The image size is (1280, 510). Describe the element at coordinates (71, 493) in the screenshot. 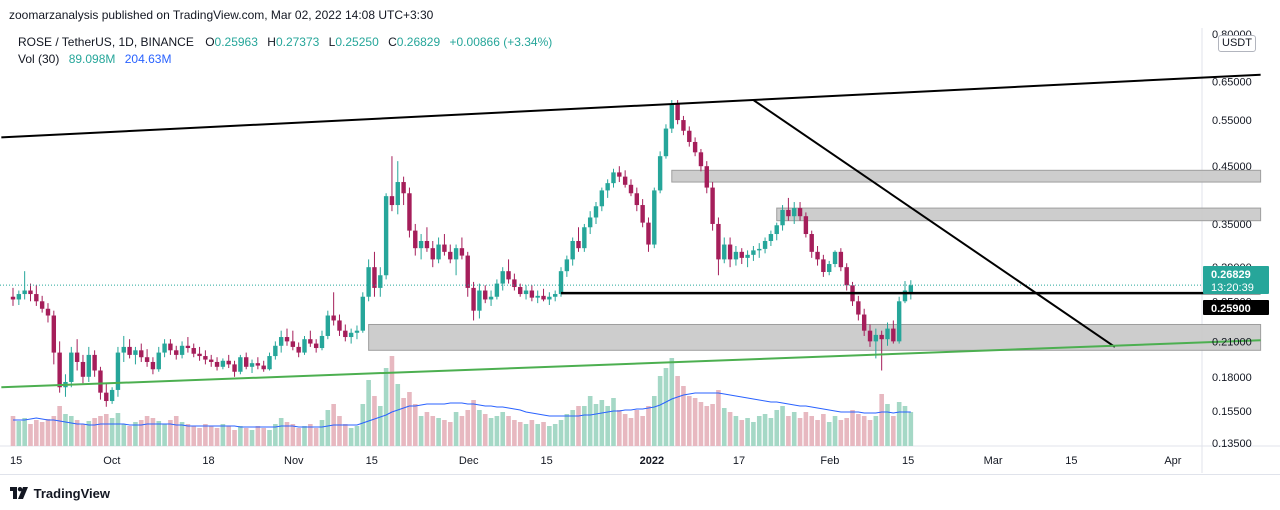

I see `brand-name: TradingView` at that location.